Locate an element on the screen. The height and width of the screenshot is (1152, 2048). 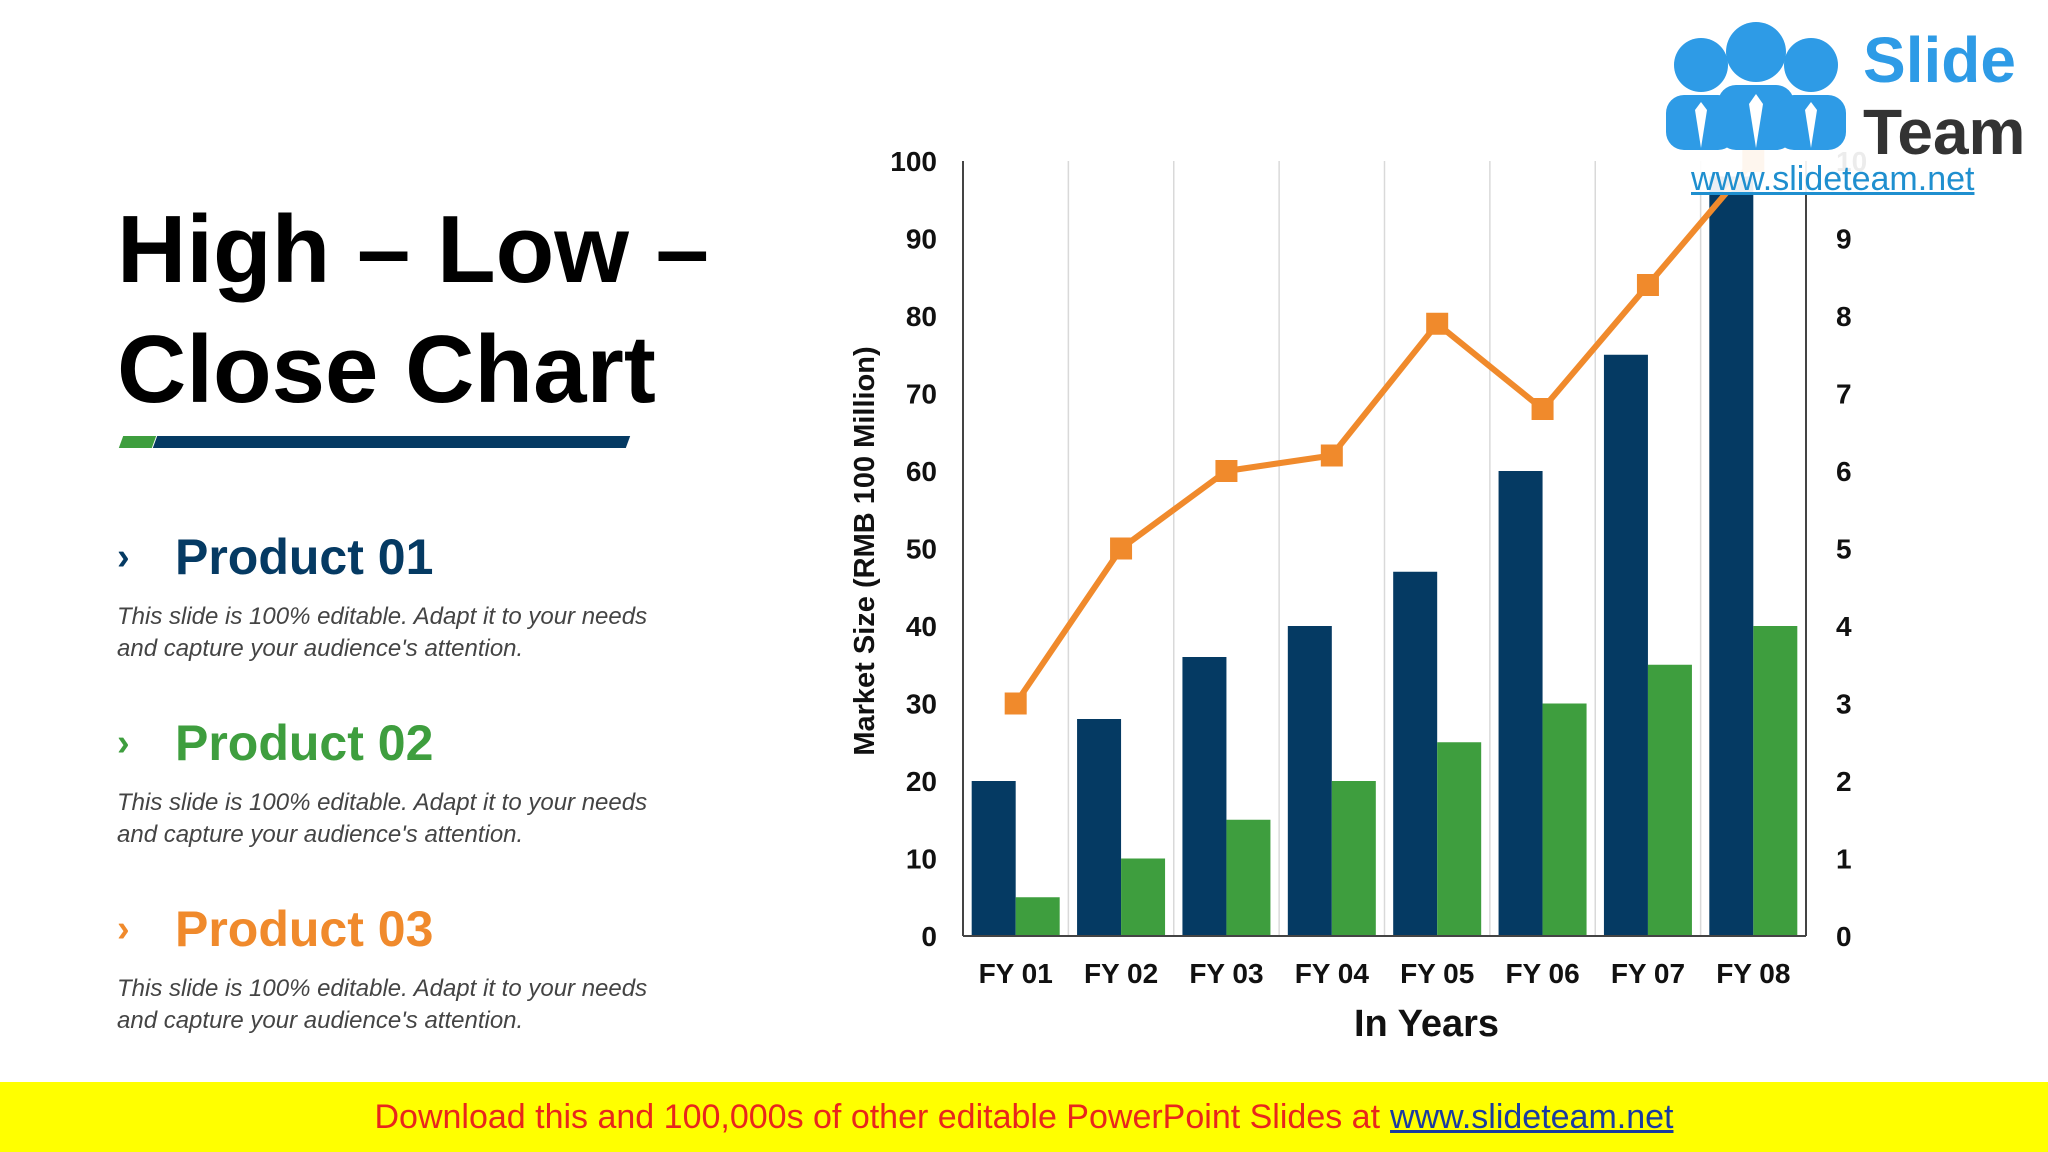
y-tick-label-right: 6 is located at coordinates (1844, 471).